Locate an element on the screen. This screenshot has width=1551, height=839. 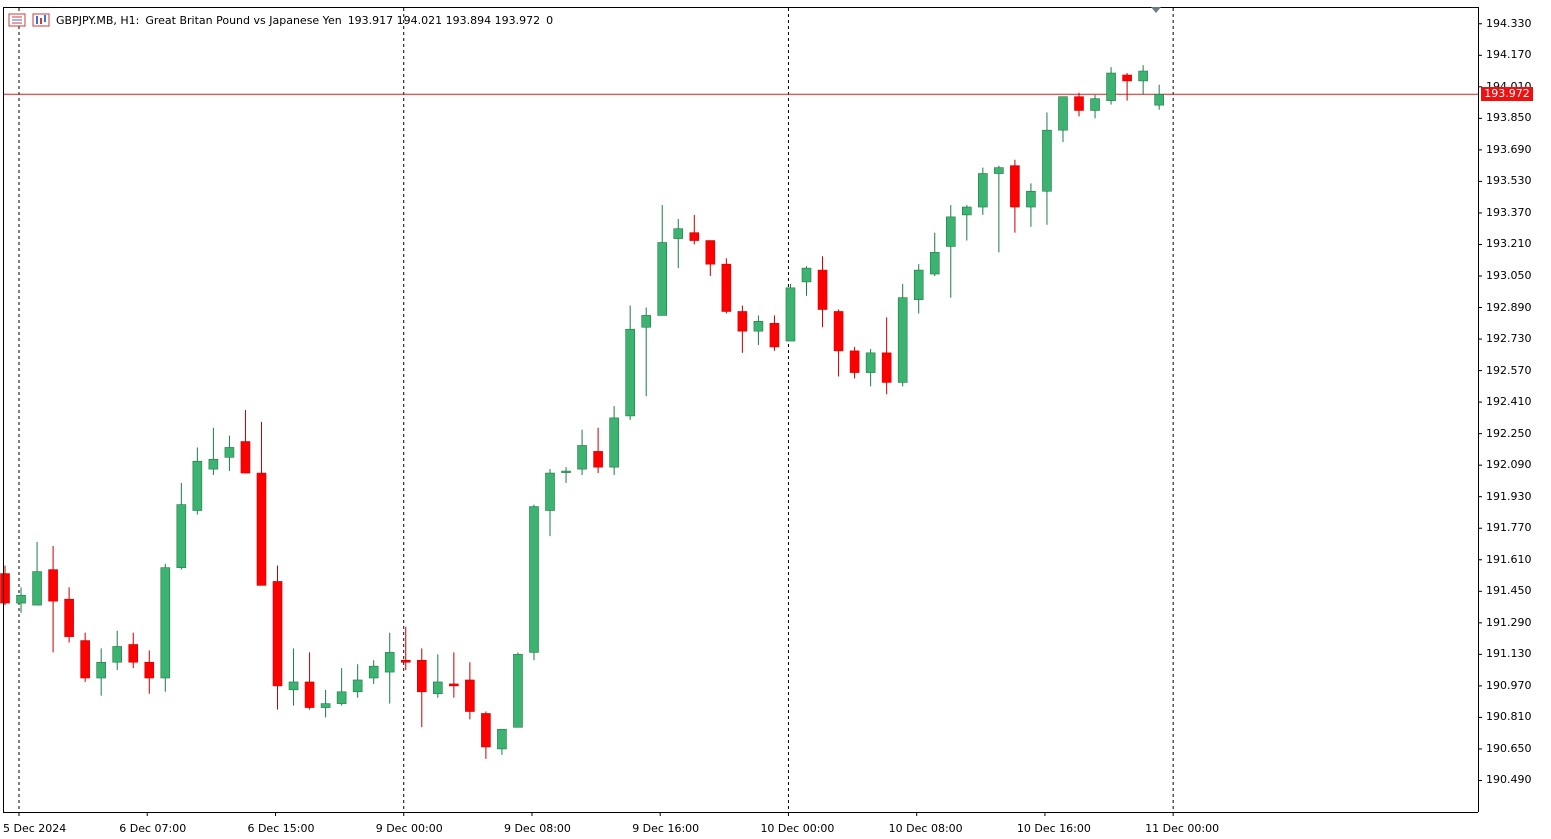
y-tick-label: 192.890 is located at coordinates (1509, 307).